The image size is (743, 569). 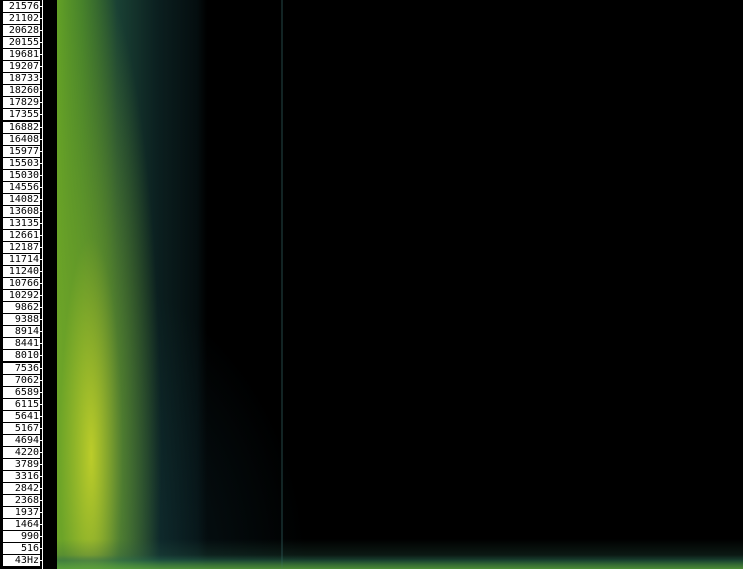 What do you see at coordinates (21, 54) in the screenshot?
I see `frequency-tick-label: 19681` at bounding box center [21, 54].